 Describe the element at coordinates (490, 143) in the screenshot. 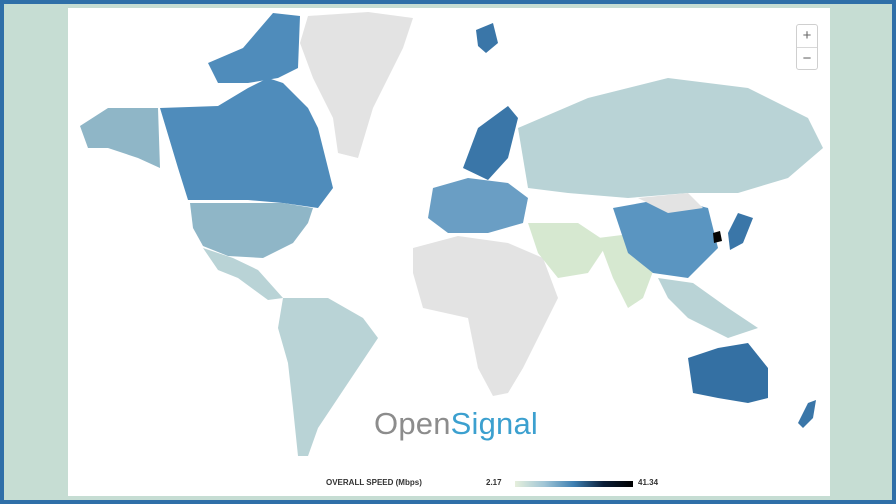

I see `region-scandinavia` at that location.